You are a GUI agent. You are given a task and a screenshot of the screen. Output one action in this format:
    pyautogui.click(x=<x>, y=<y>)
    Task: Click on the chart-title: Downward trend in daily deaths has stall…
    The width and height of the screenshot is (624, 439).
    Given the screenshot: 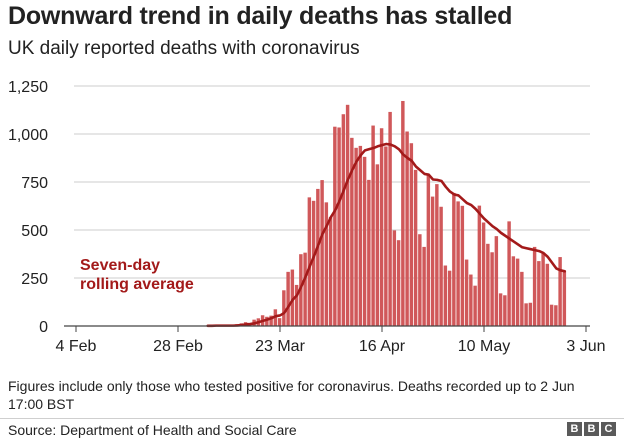 What is the action you would take?
    pyautogui.click(x=260, y=16)
    